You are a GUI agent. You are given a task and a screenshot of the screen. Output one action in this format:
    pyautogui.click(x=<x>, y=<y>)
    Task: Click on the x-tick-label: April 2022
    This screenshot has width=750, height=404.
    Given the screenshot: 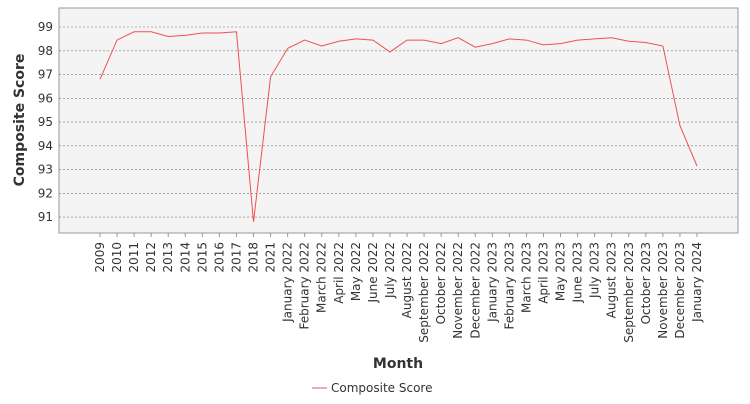 What is the action you would take?
    pyautogui.click(x=339, y=273)
    